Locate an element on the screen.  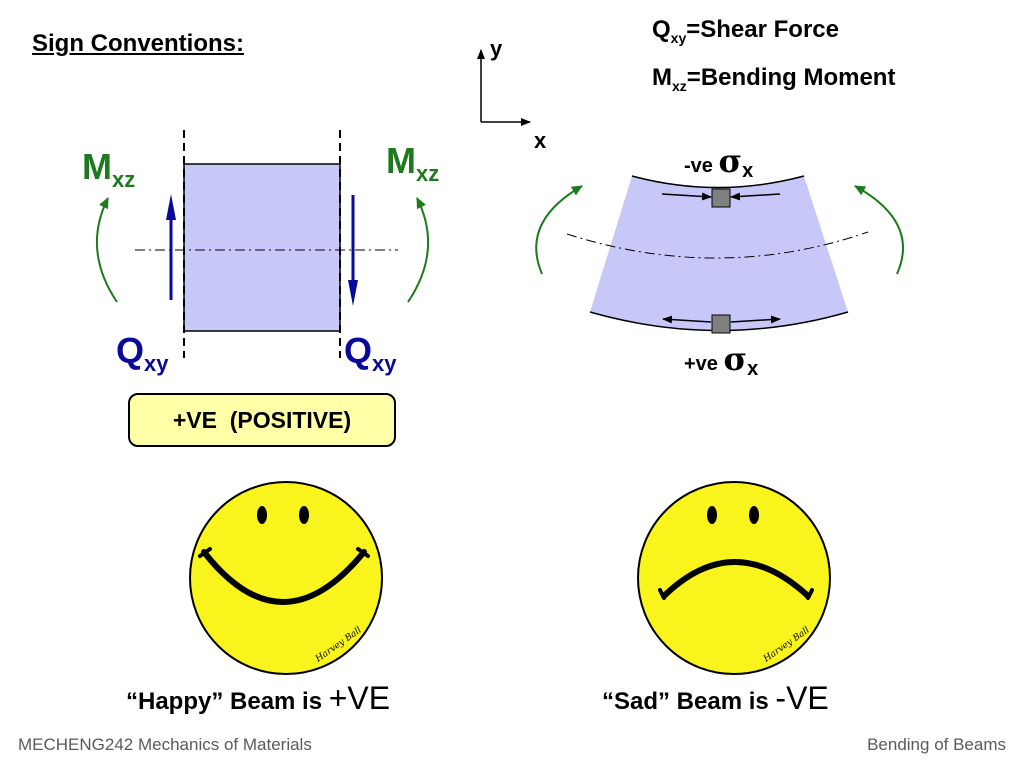
shear-right-subscript: xy is located at coordinates (384, 364).